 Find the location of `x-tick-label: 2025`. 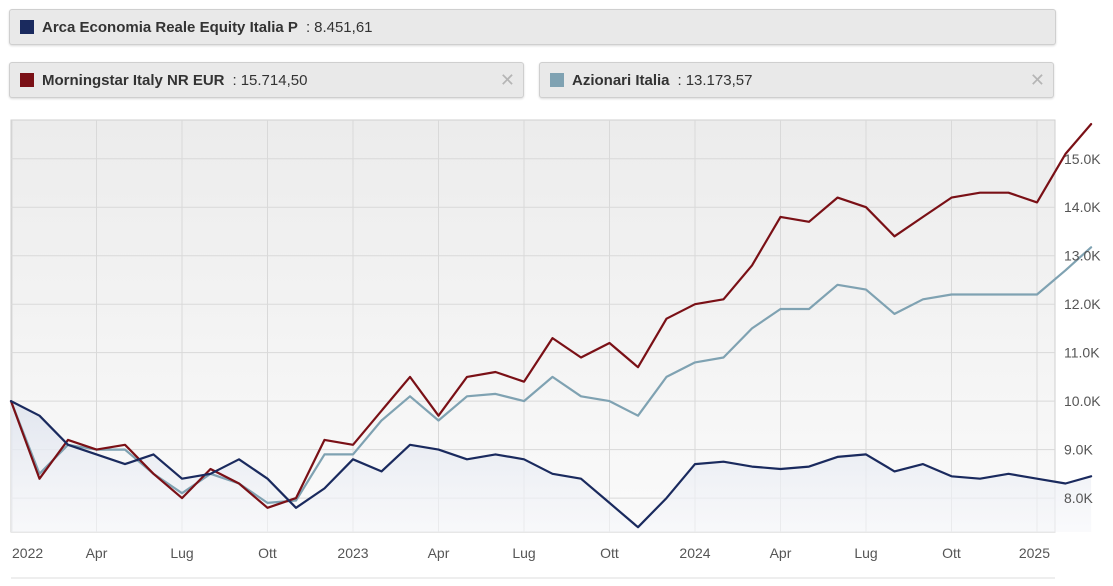

x-tick-label: 2025 is located at coordinates (1034, 553).